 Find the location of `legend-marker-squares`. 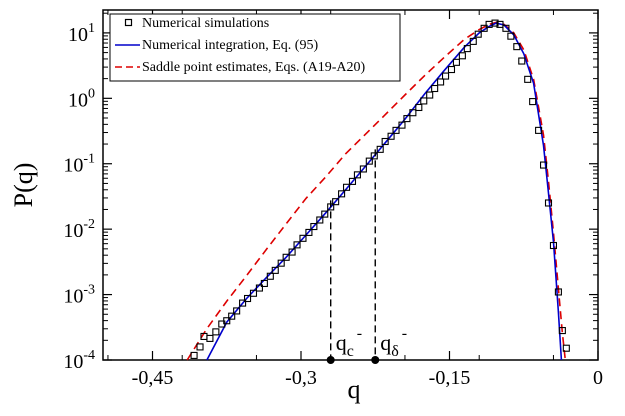

legend-marker-squares is located at coordinates (128, 22).